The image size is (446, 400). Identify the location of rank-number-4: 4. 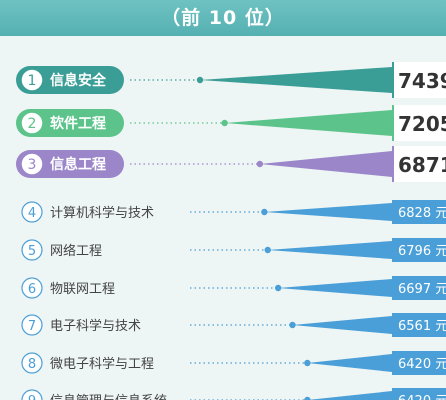
(32, 213).